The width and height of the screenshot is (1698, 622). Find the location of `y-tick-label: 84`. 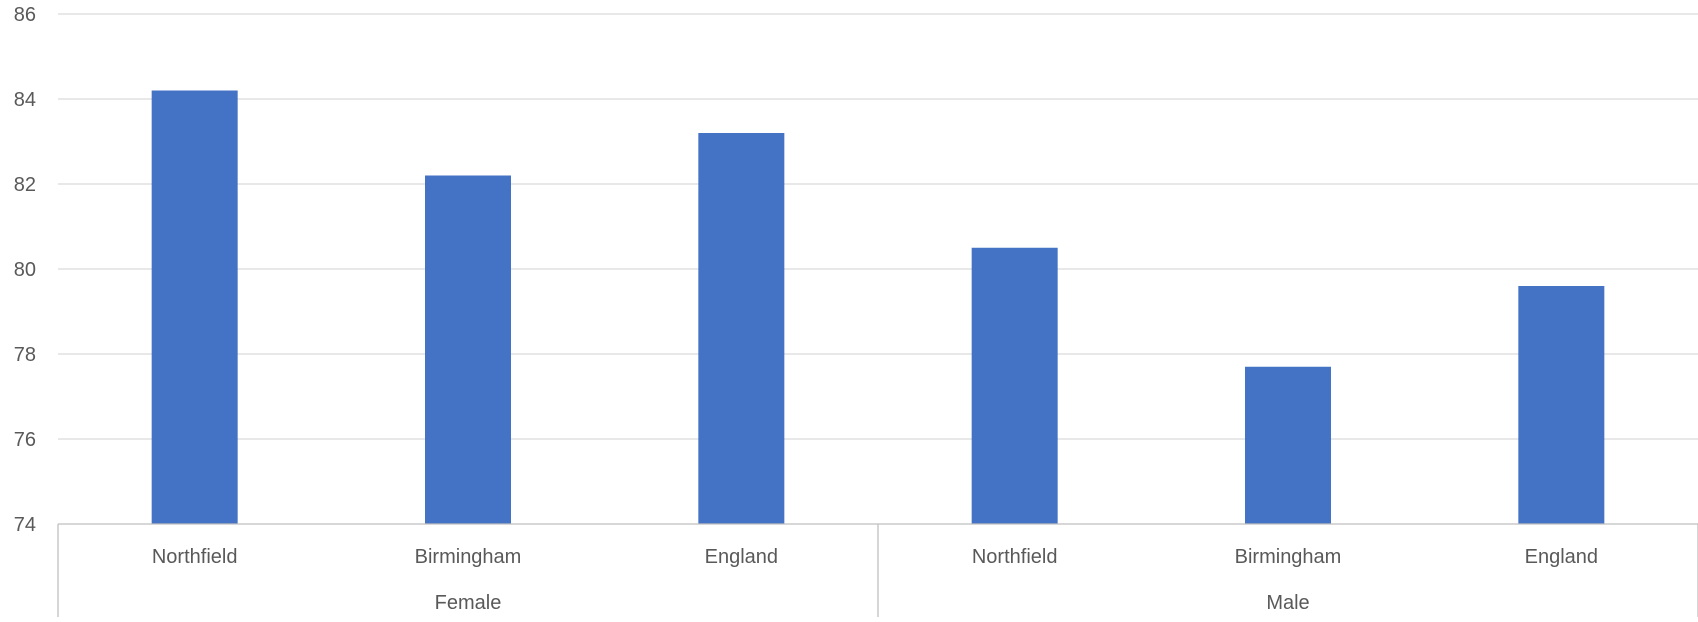

y-tick-label: 84 is located at coordinates (25, 100).